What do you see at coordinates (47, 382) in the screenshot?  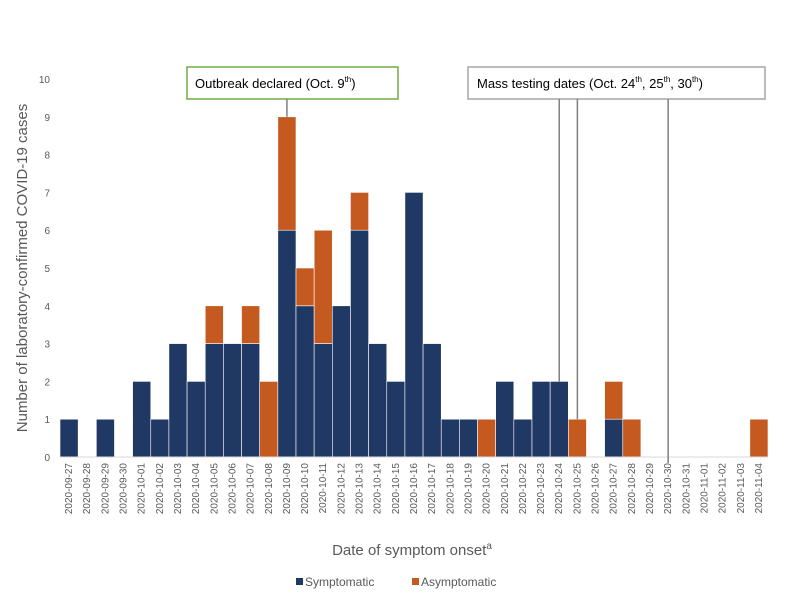 I see `y-tick-label-2: 2` at bounding box center [47, 382].